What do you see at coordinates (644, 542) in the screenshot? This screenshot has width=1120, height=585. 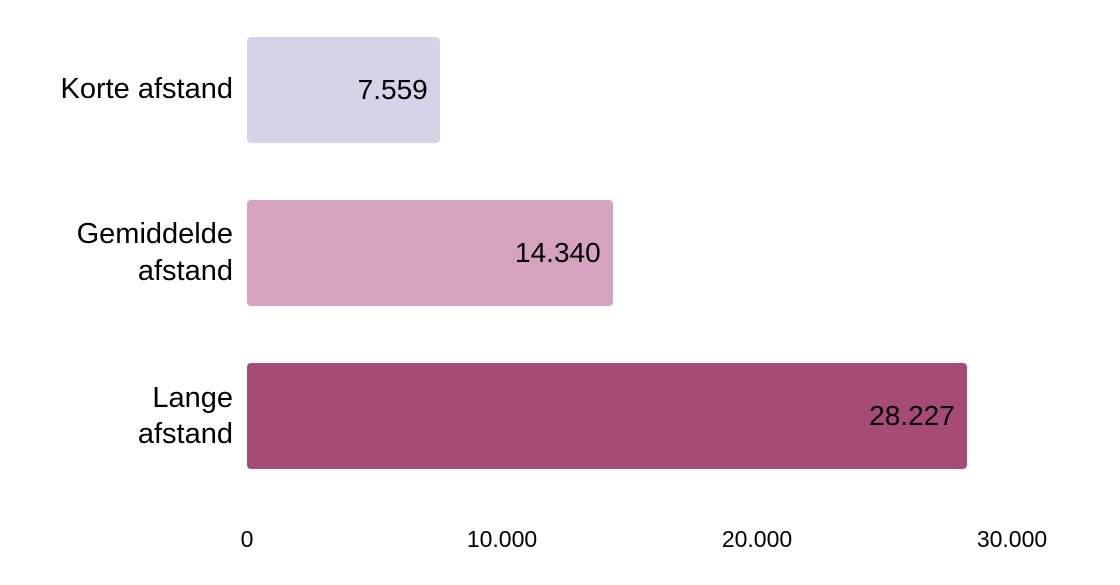 I see `x-axis: 0 10.000 20.000 30.000` at bounding box center [644, 542].